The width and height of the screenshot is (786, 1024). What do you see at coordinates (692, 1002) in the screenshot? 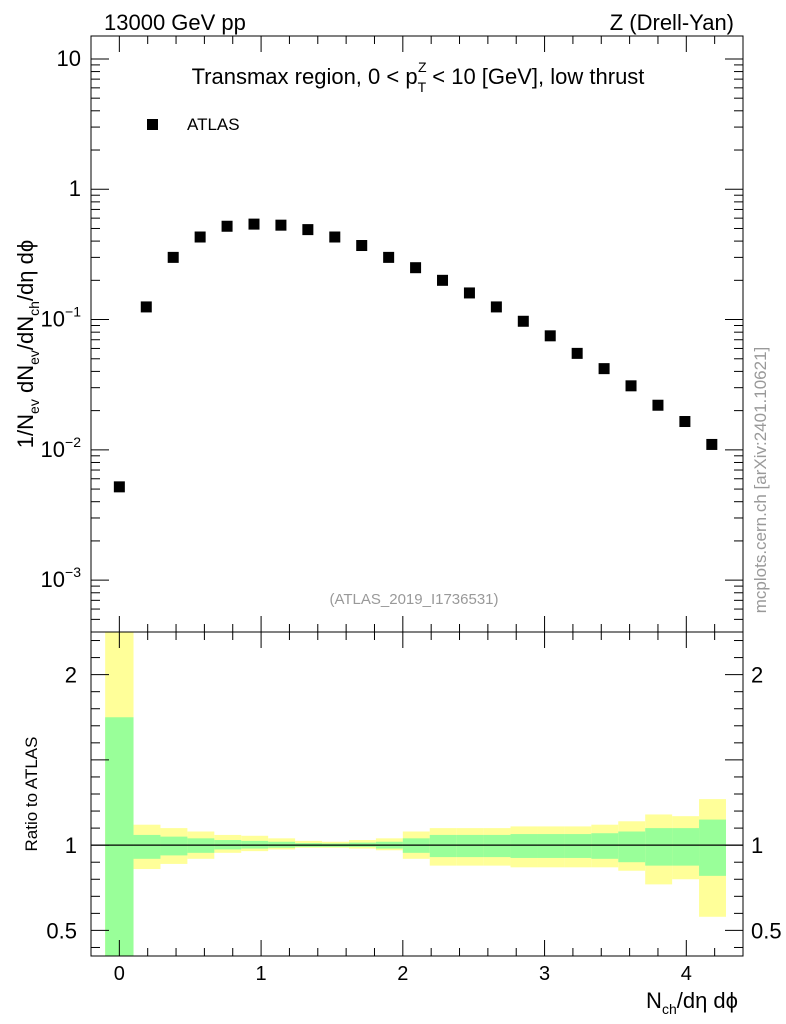
I see `x-axis-label: Nch/dη dϕ` at bounding box center [692, 1002].